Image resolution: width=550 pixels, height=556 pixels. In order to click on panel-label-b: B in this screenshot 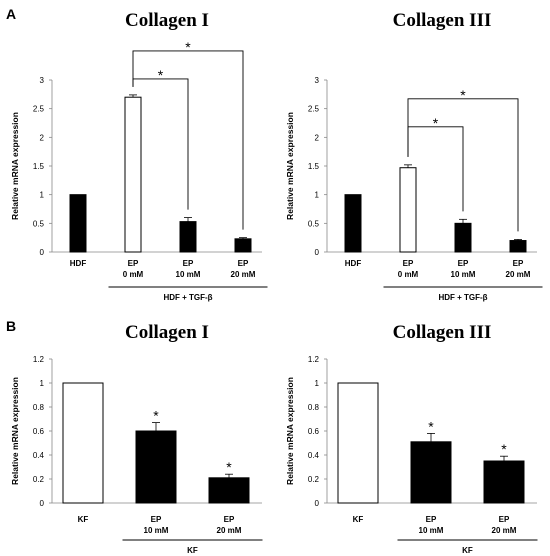, I will do `click(11, 326)`.